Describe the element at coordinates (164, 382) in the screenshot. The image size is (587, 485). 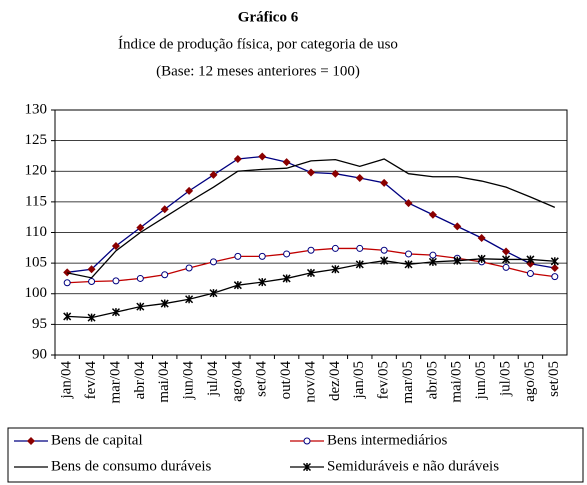
I see `x-tick-label: mai/04` at that location.